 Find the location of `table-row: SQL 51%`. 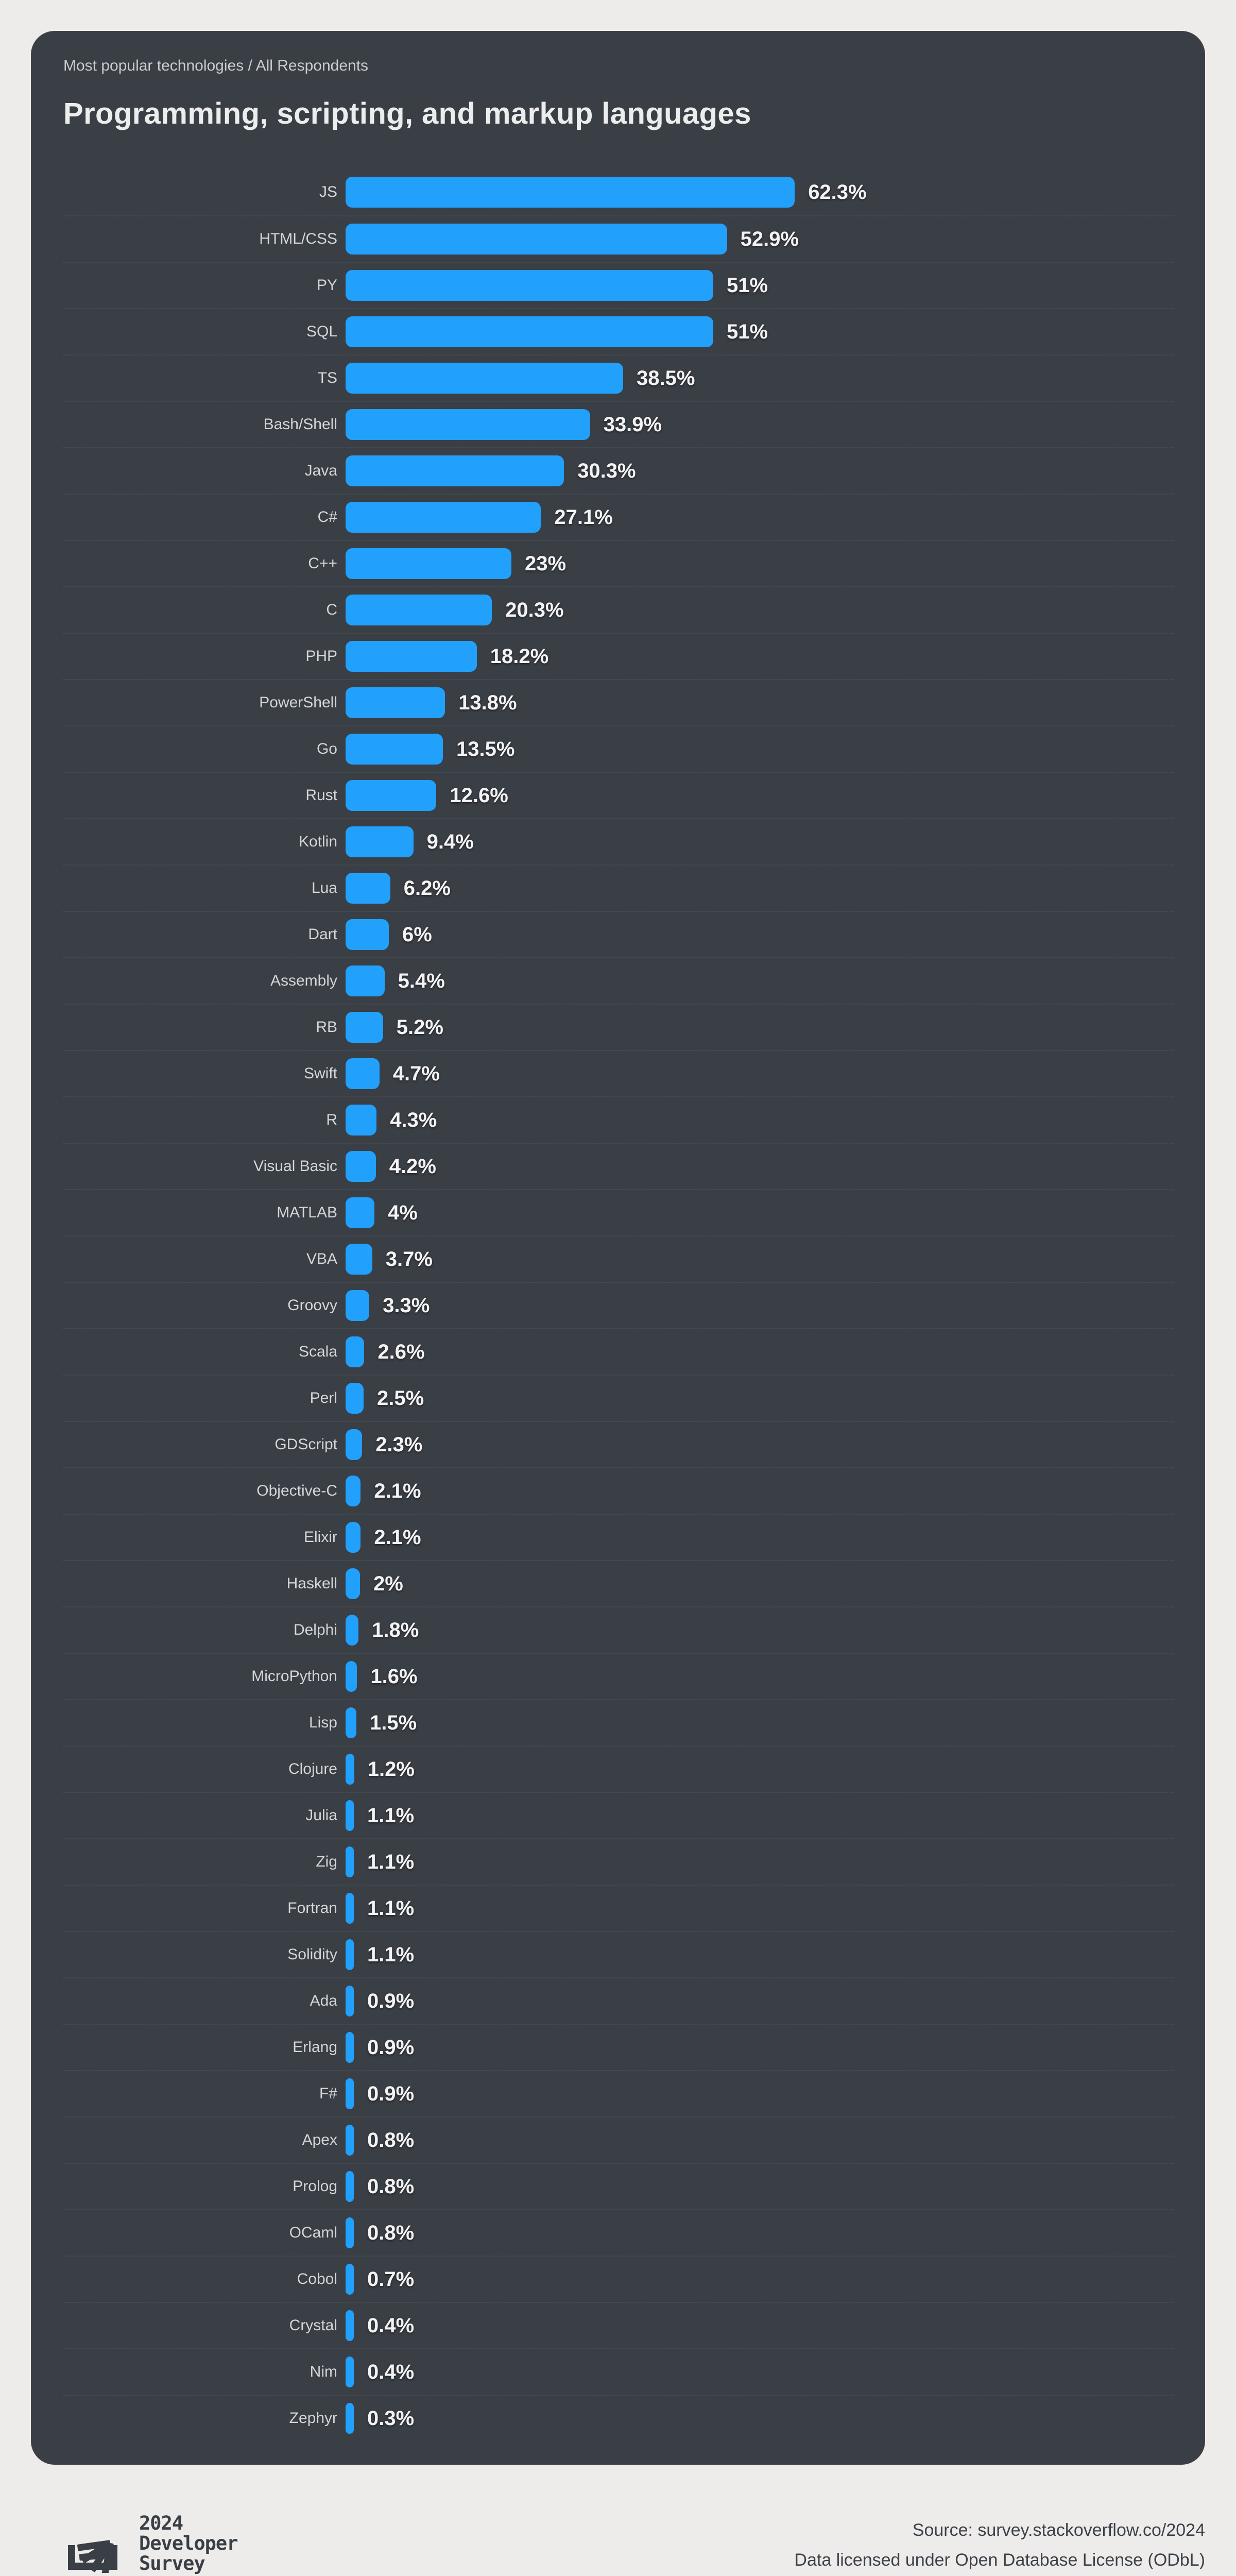

table-row: SQL 51% is located at coordinates (618, 331).